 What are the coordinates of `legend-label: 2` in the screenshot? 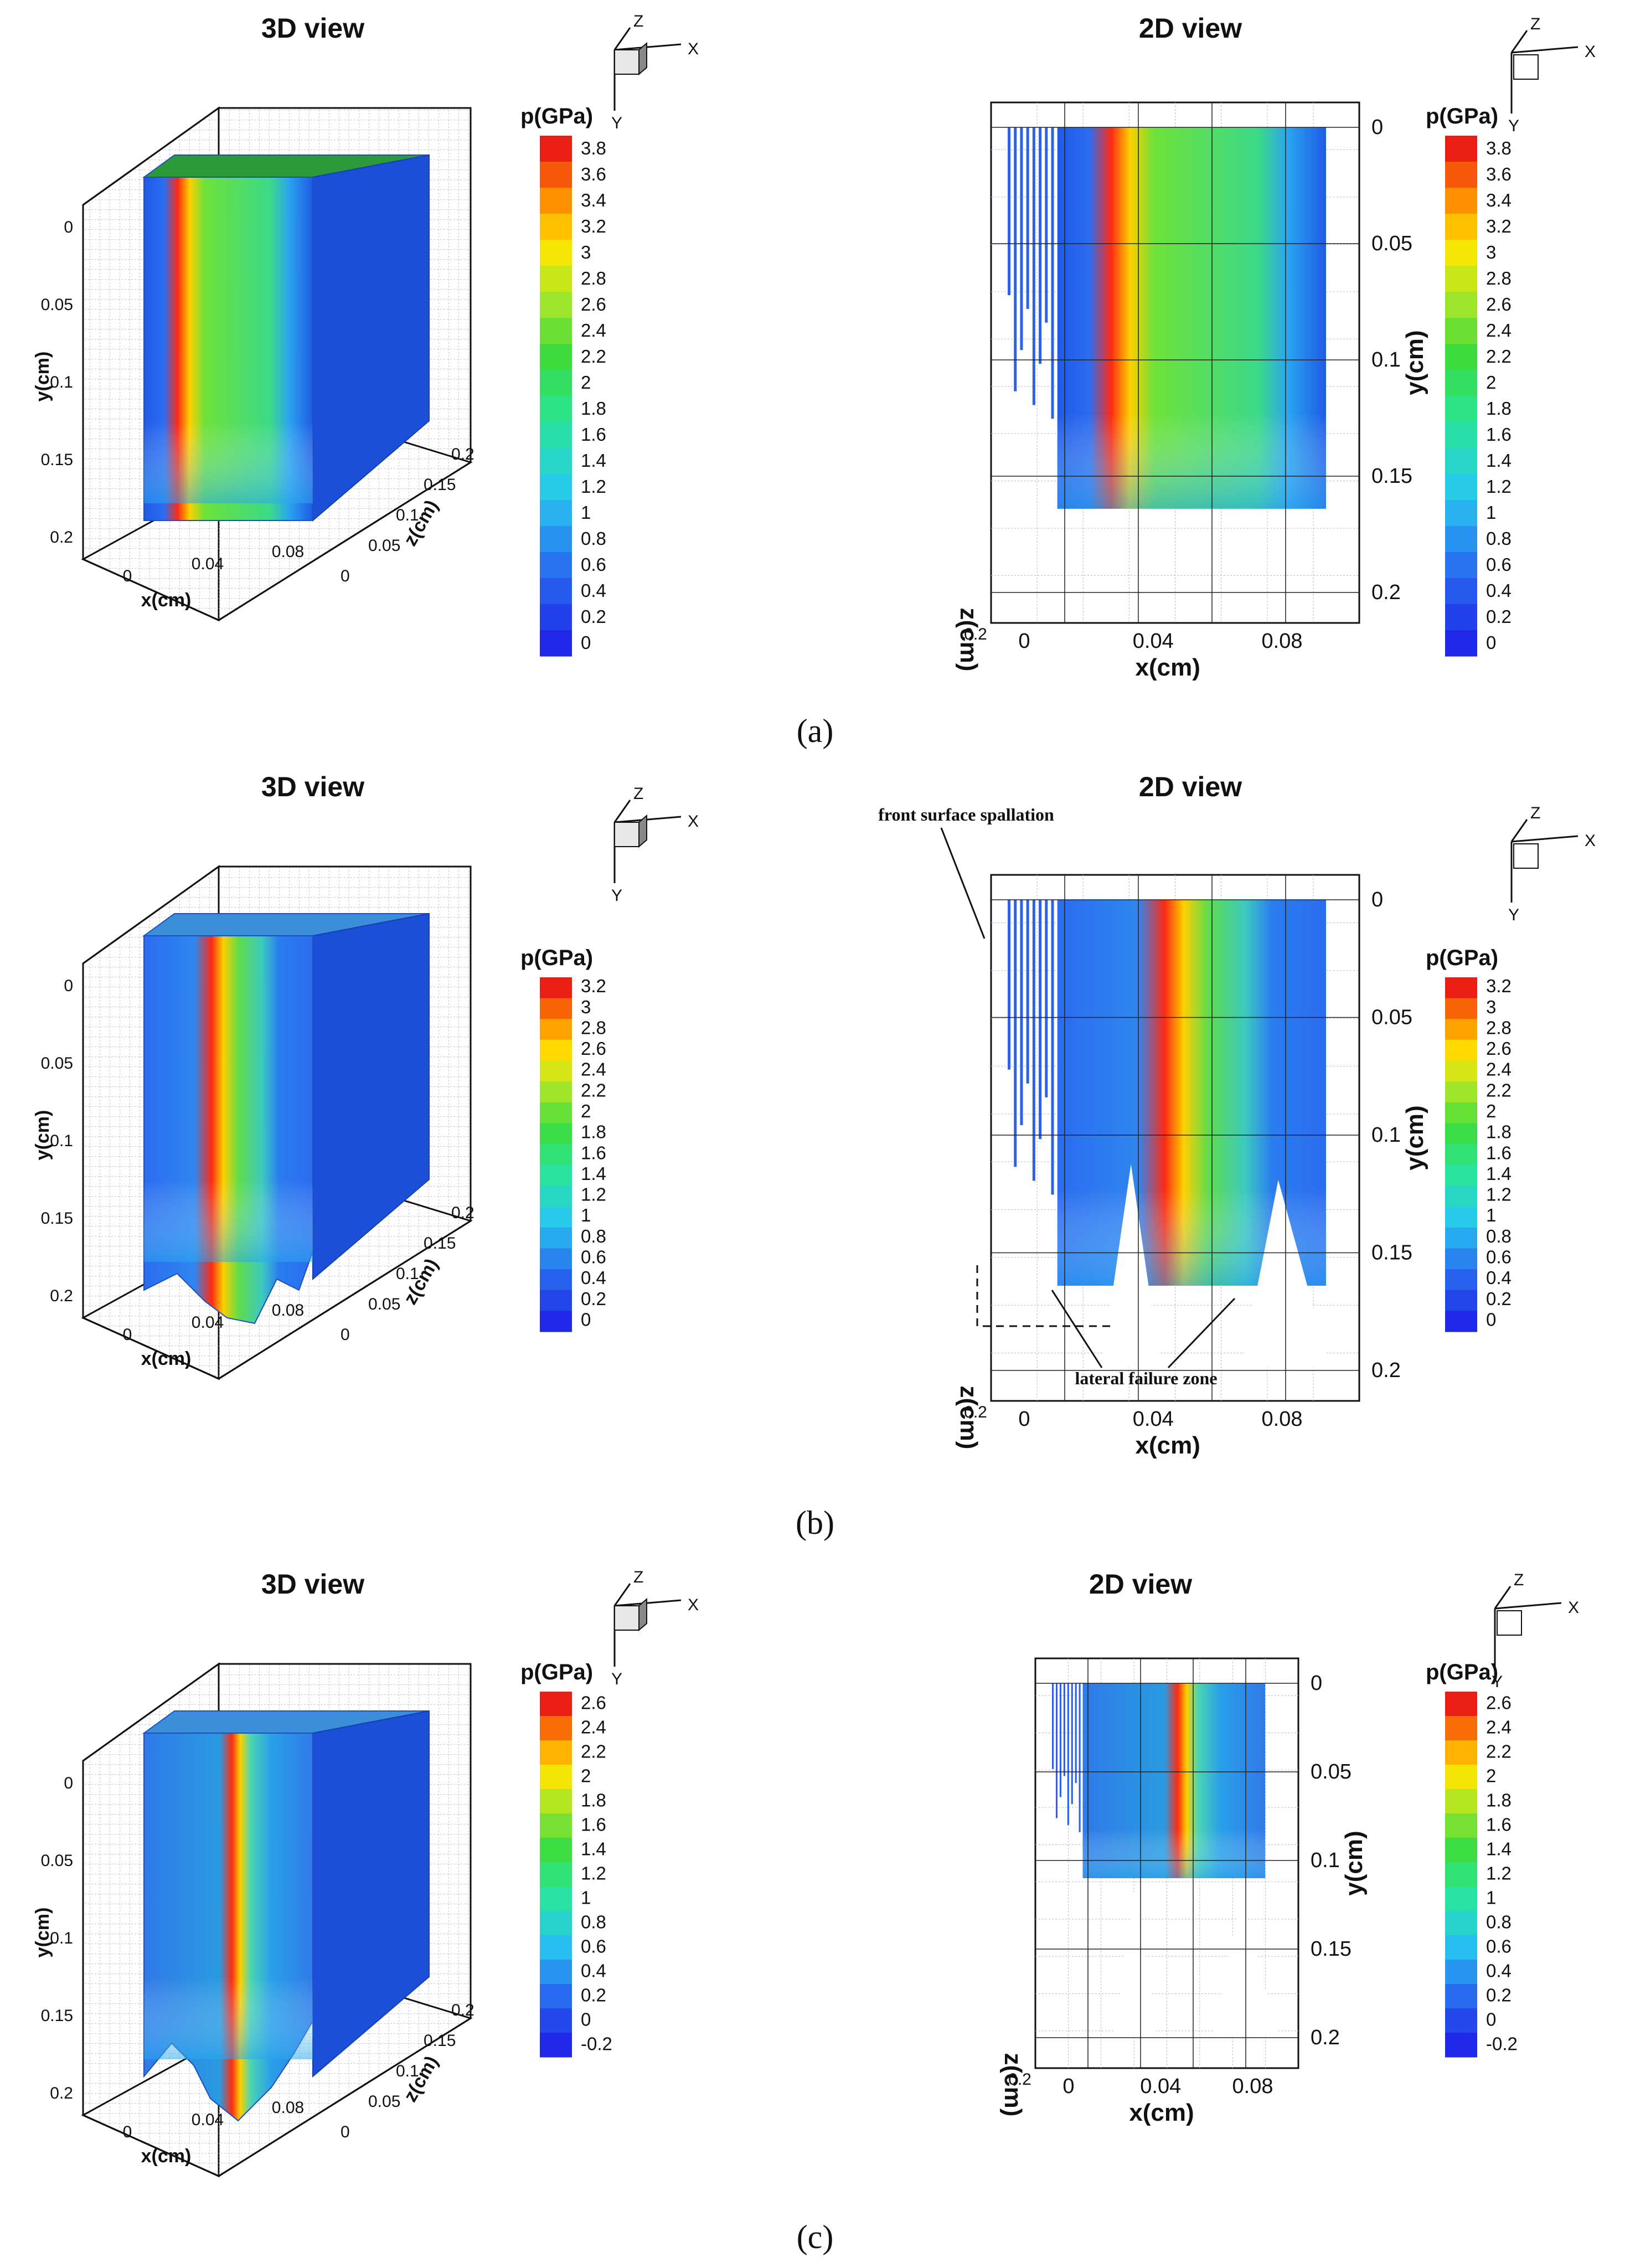 It's located at (1491, 1776).